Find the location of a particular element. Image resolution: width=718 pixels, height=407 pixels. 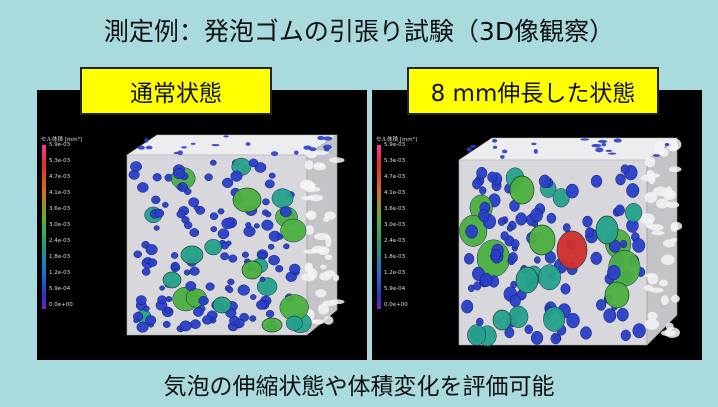

slide-caption: 気泡の伸縮状態や体積変化を評価可能 is located at coordinates (359, 387).